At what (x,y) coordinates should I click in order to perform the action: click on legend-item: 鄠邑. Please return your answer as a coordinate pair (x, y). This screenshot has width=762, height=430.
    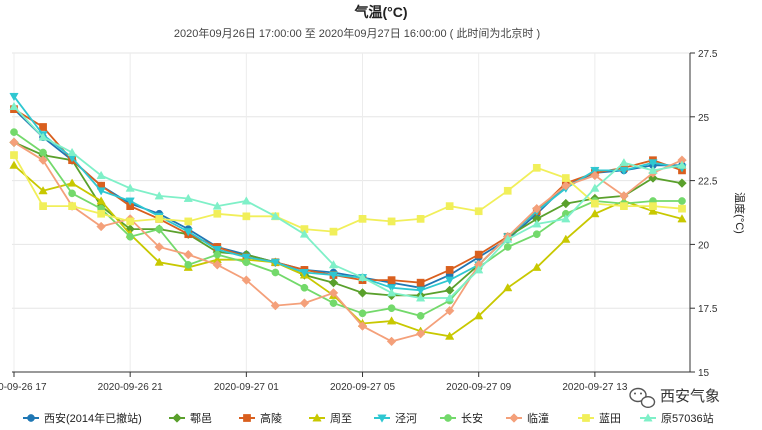
    Looking at the image, I should click on (190, 418).